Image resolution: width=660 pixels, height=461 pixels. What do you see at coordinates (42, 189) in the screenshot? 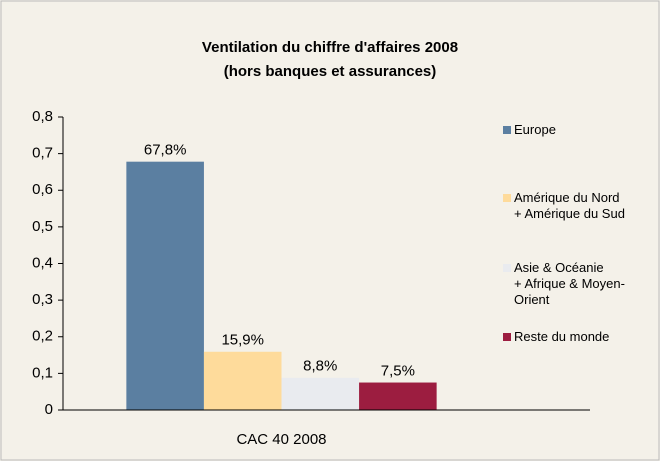
I see `y-tick-label: 0,6` at bounding box center [42, 189].